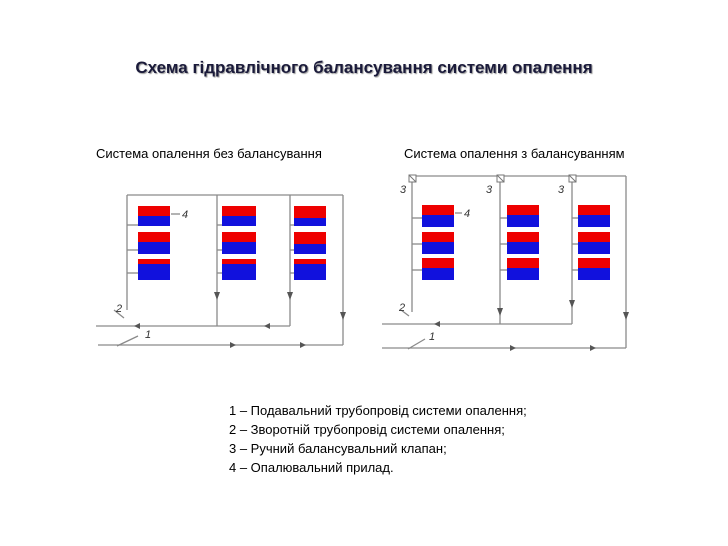 This screenshot has width=728, height=546. I want to click on radiators-unbalanced, so click(232, 243).